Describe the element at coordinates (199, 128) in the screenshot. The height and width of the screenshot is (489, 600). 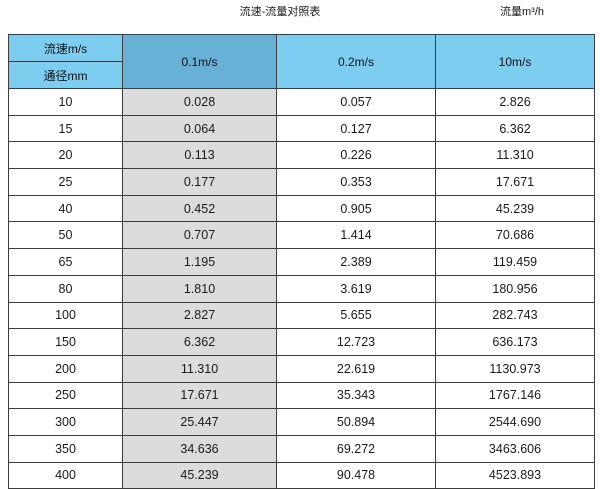
I see `cell-flow-0.1ms: 0.064` at that location.